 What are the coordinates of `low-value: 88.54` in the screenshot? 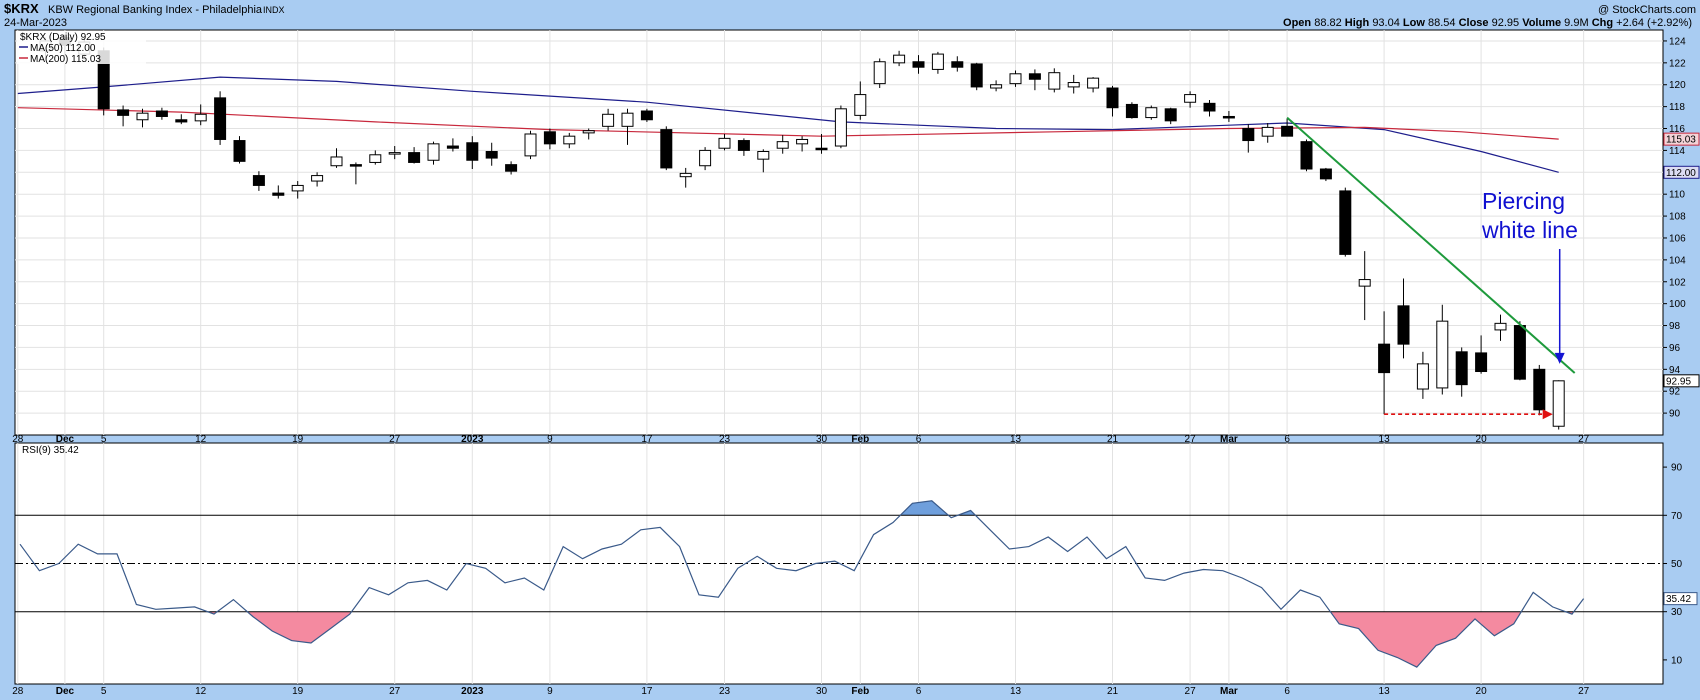 It's located at (1442, 23).